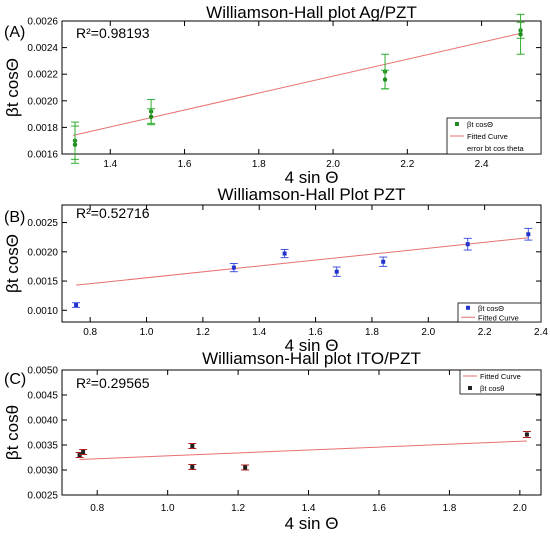 This screenshot has width=550, height=537. I want to click on y-tick-label: 0.0018, so click(42, 128).